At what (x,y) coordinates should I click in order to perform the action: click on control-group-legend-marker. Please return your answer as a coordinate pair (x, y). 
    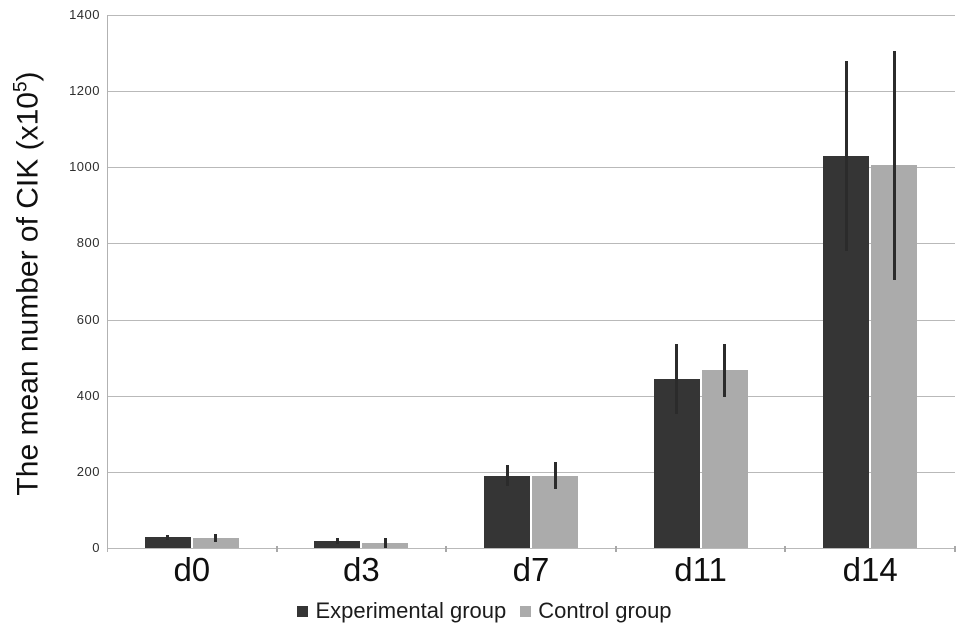
    Looking at the image, I should click on (526, 611).